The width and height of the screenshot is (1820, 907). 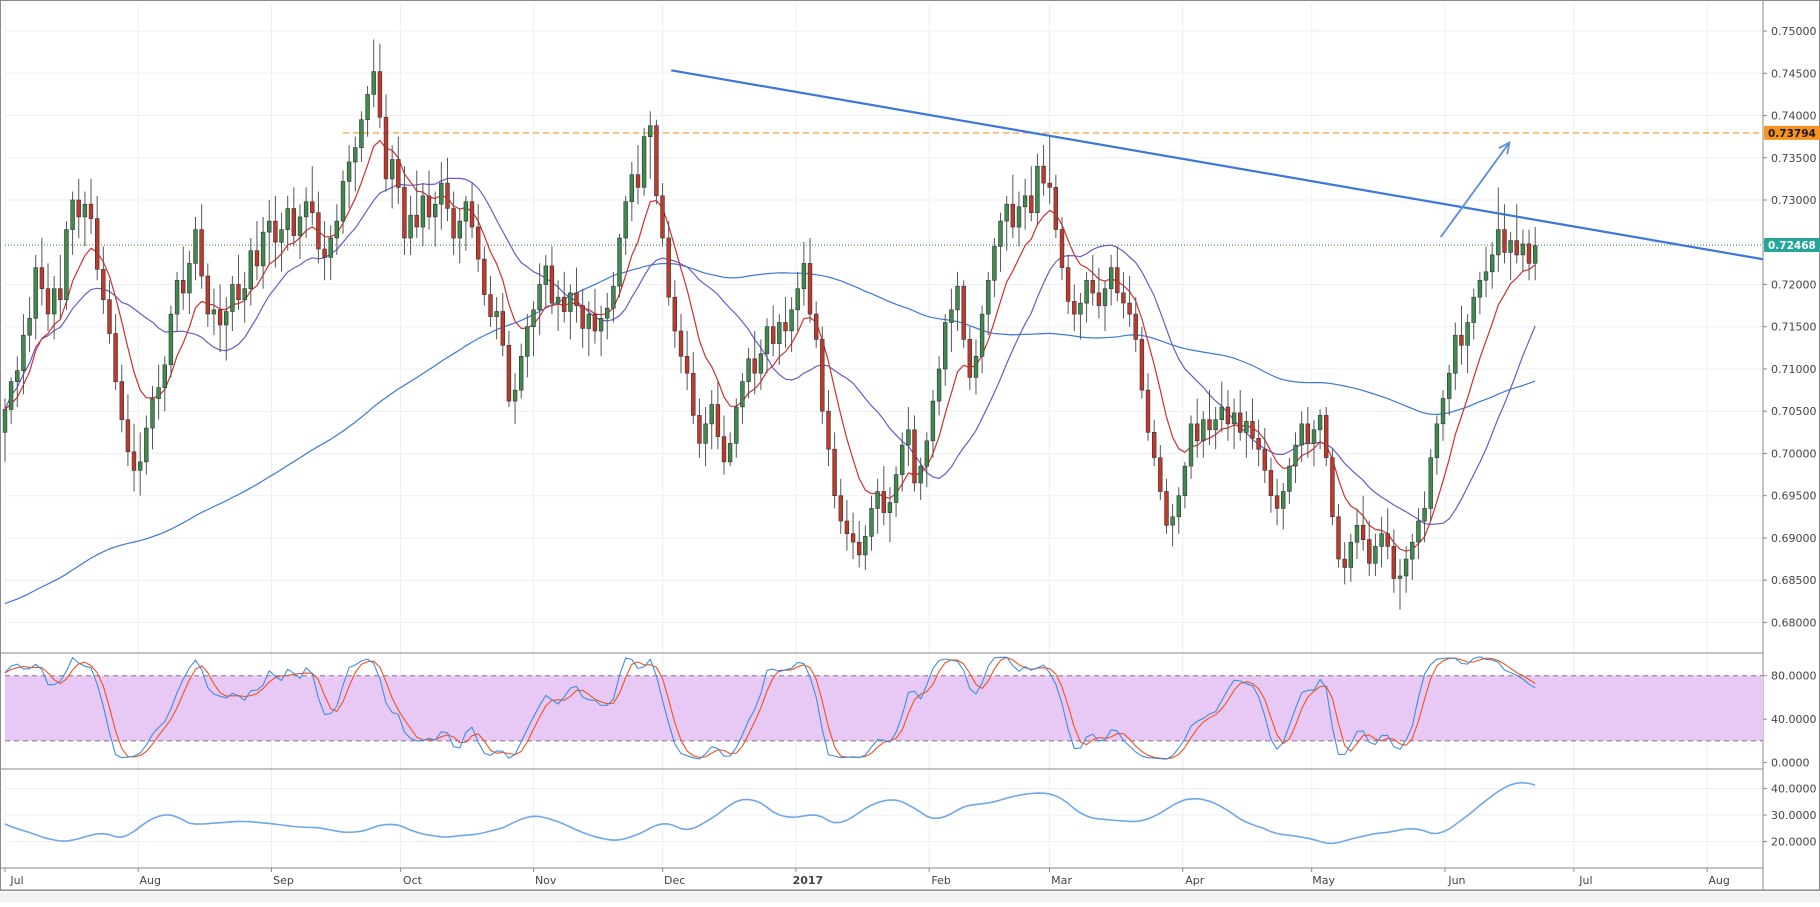 What do you see at coordinates (1718, 880) in the screenshot?
I see `time-tick-label: Aug` at bounding box center [1718, 880].